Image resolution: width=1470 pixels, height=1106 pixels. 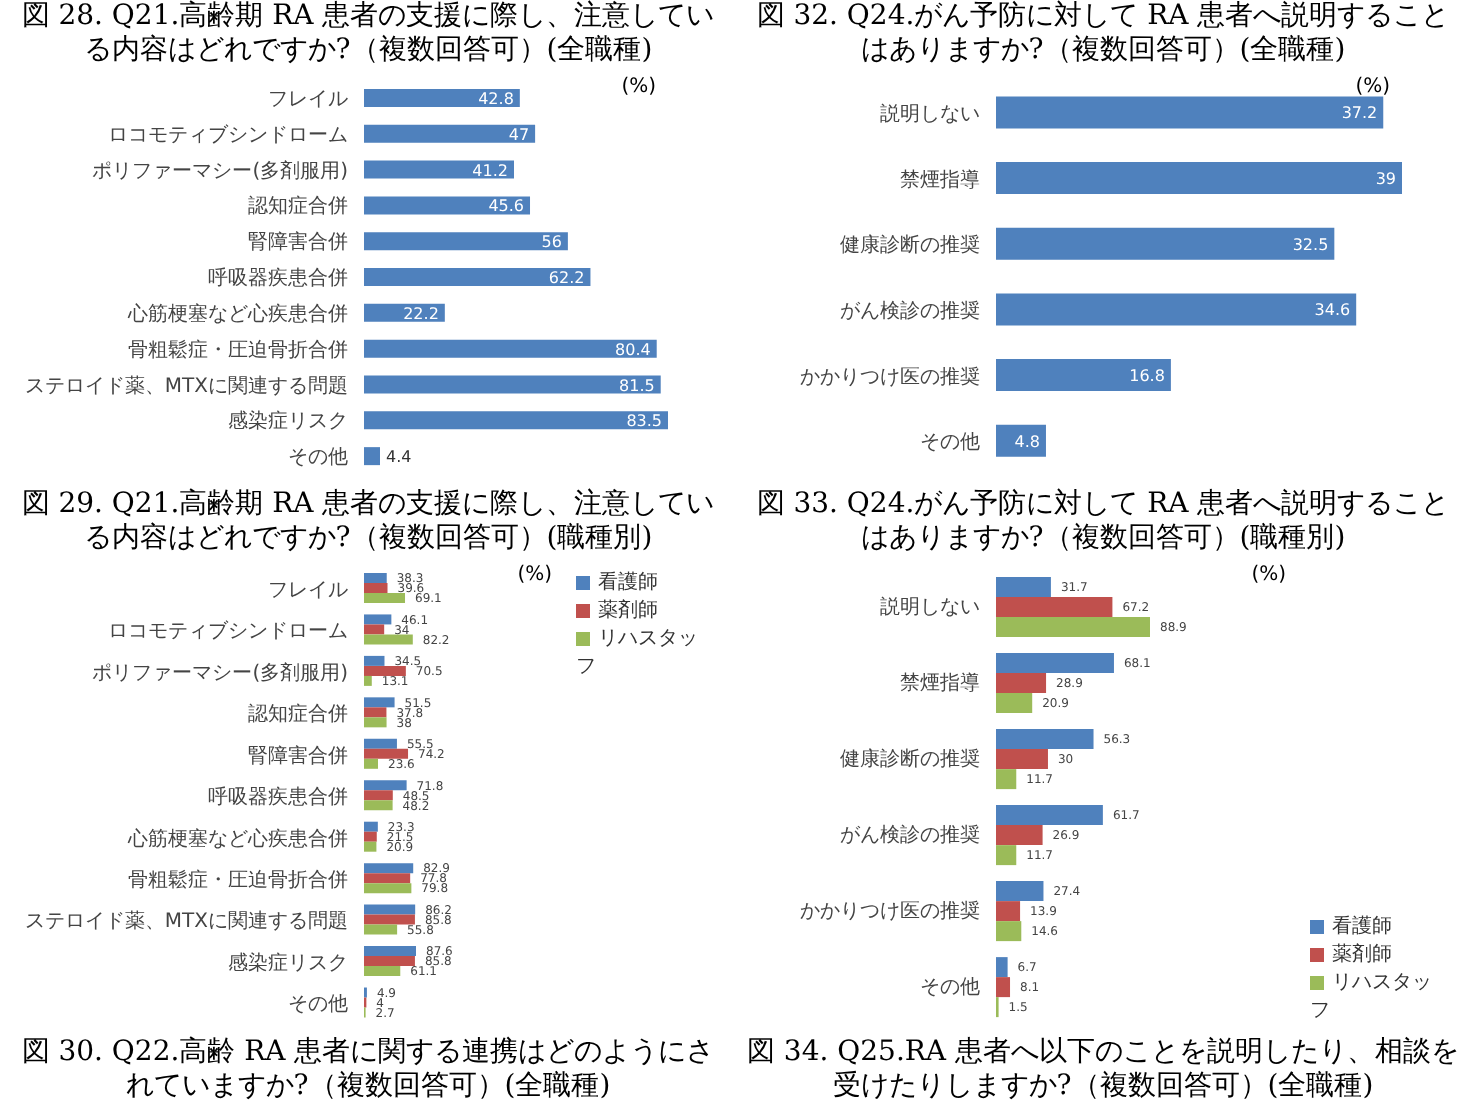 What do you see at coordinates (1103, 35) in the screenshot?
I see `chart-title: 図 32. Q24.がん予防に対して RA 患者へ説明することはありますか?（複数回答可）(全職種)` at bounding box center [1103, 35].